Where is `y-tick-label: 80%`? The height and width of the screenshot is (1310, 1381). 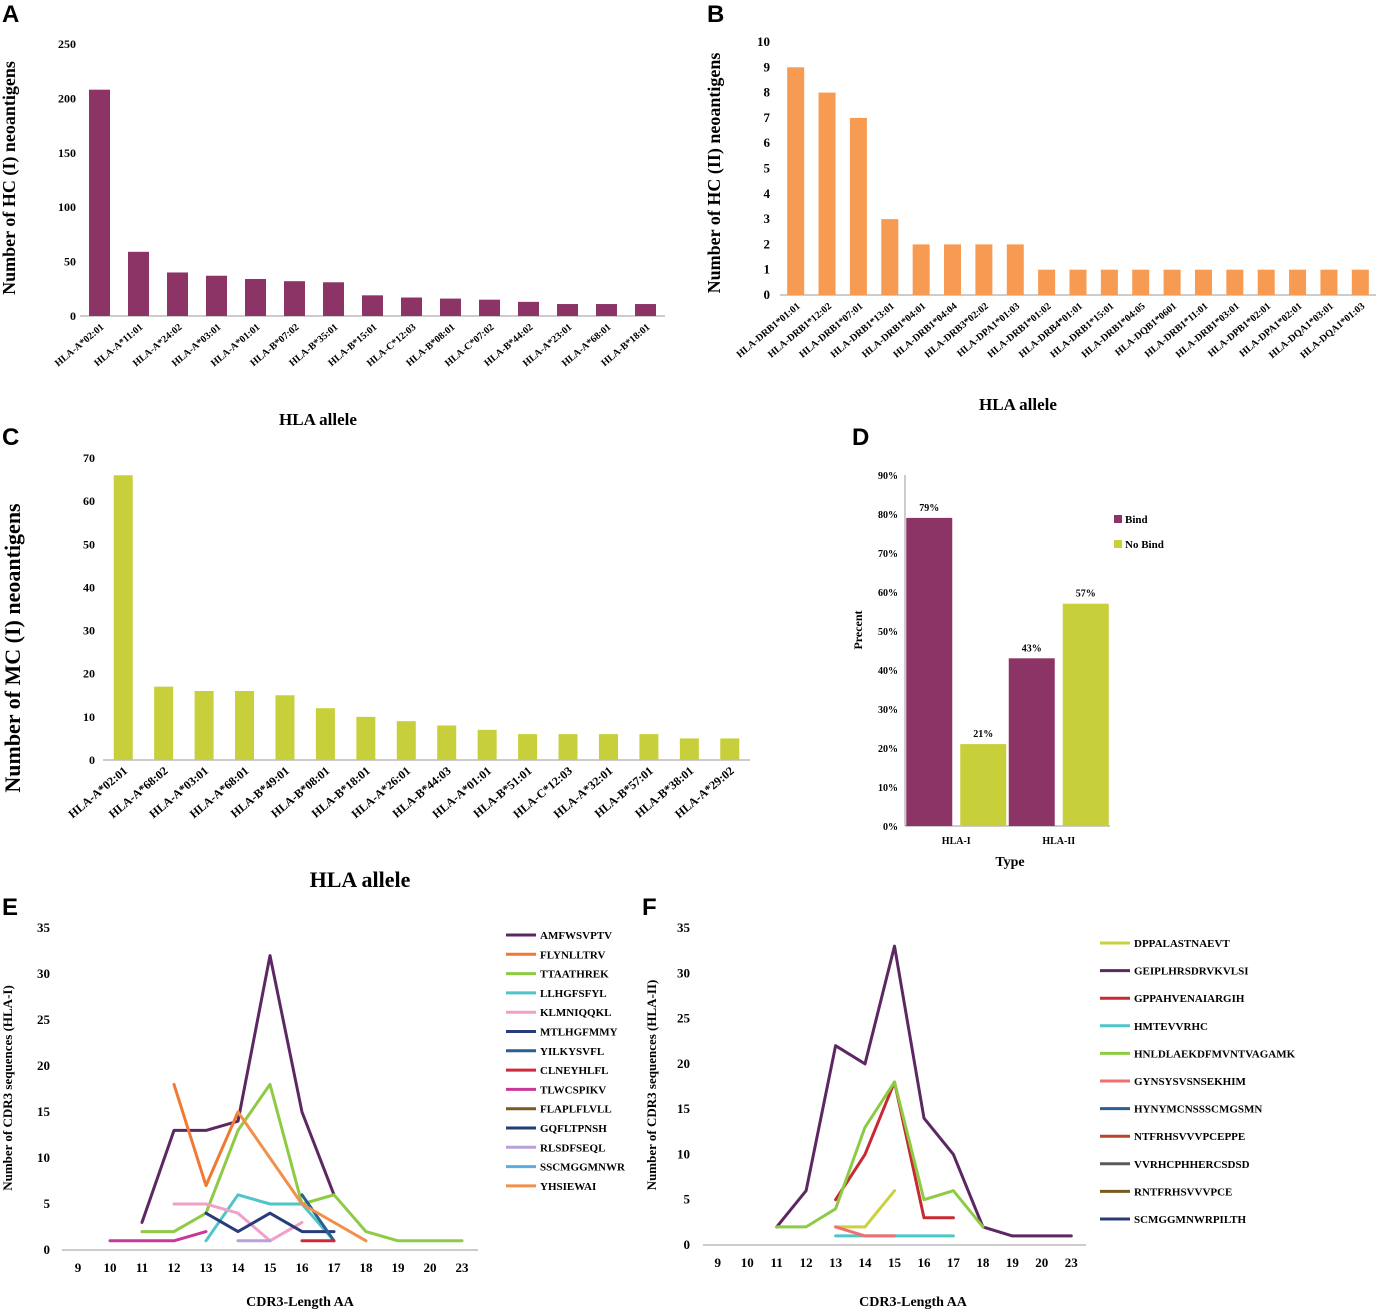
y-tick-label: 80% is located at coordinates (888, 515).